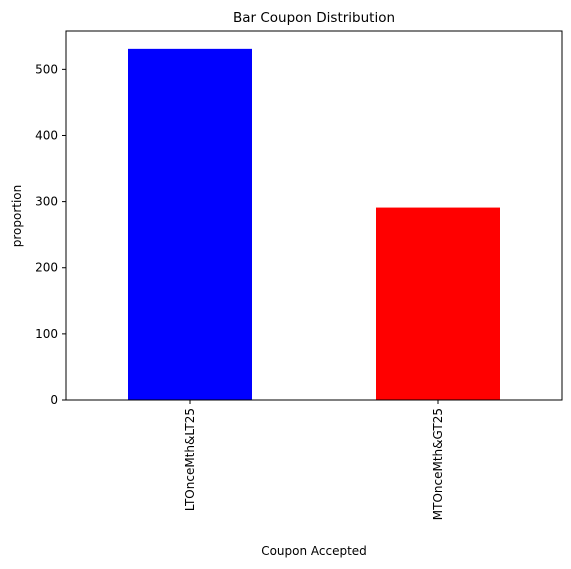 The width and height of the screenshot is (571, 569). I want to click on x-axis-ticks: LTOnceMth&LT25 MTOnceMth&GT25, so click(314, 460).